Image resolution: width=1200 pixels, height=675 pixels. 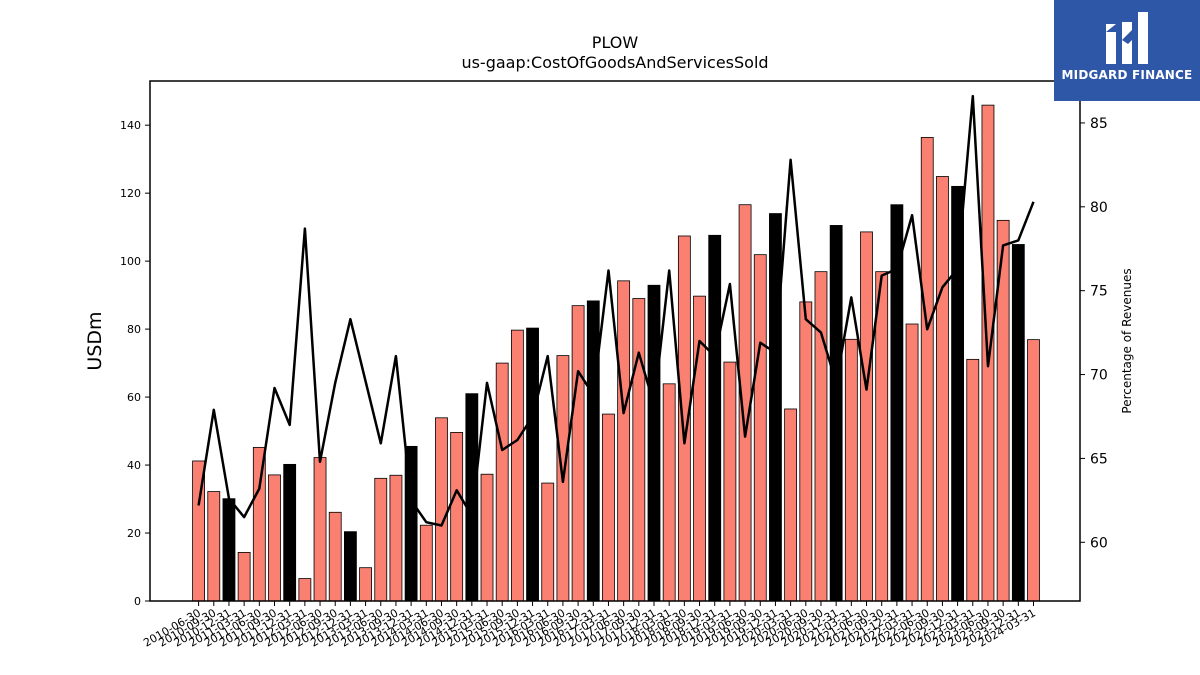 I want to click on y-tick-label: 20, so click(x=134, y=533).